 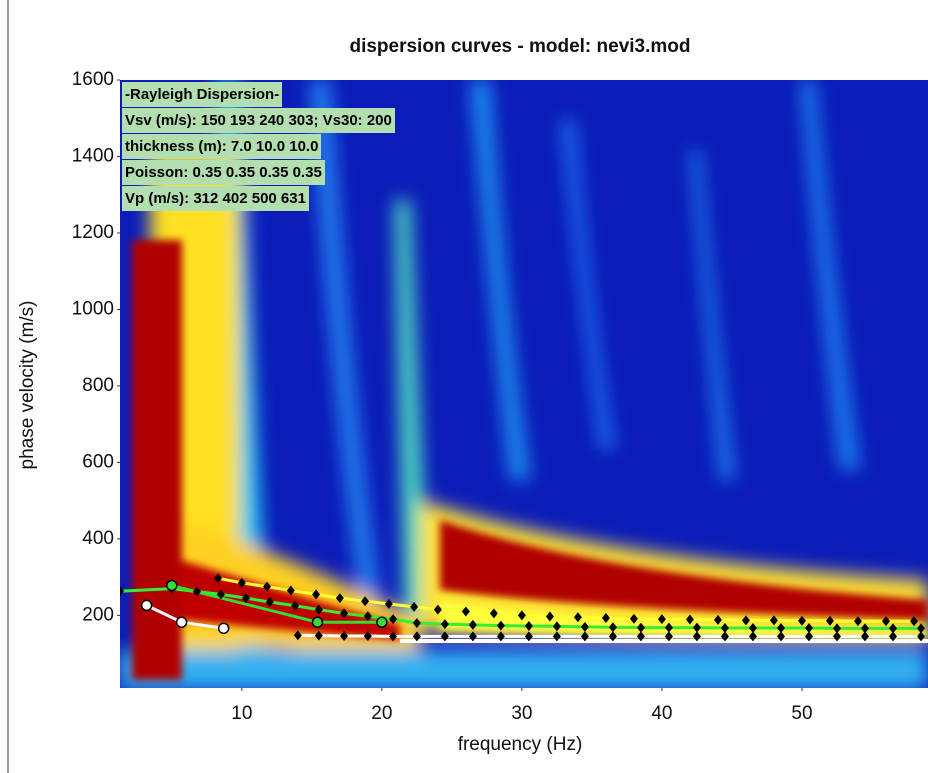 I want to click on annotation: Poisson: 0.35 0.35 0.35 0.35, so click(x=223, y=172).